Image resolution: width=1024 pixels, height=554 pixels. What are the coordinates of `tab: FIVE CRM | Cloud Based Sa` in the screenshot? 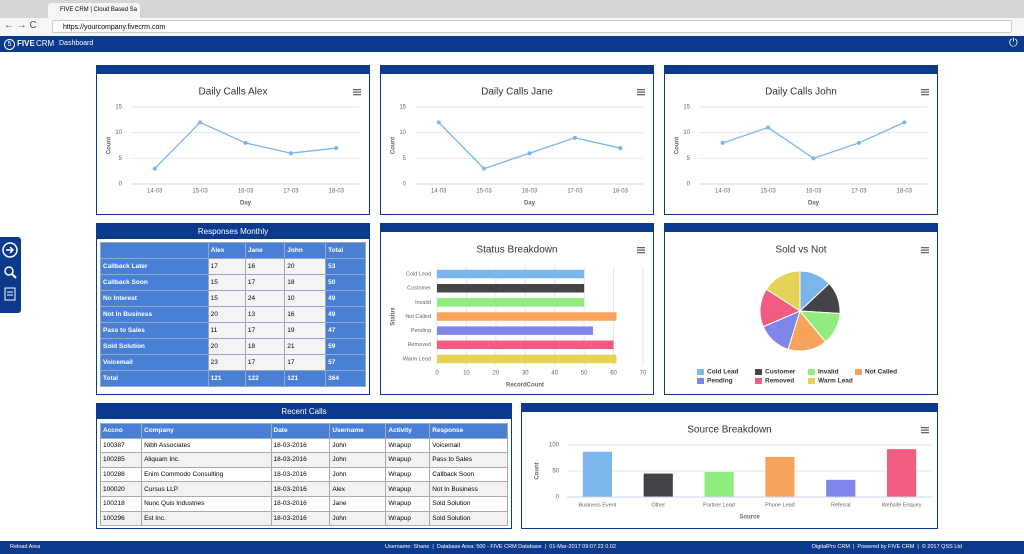 It's located at (94, 10).